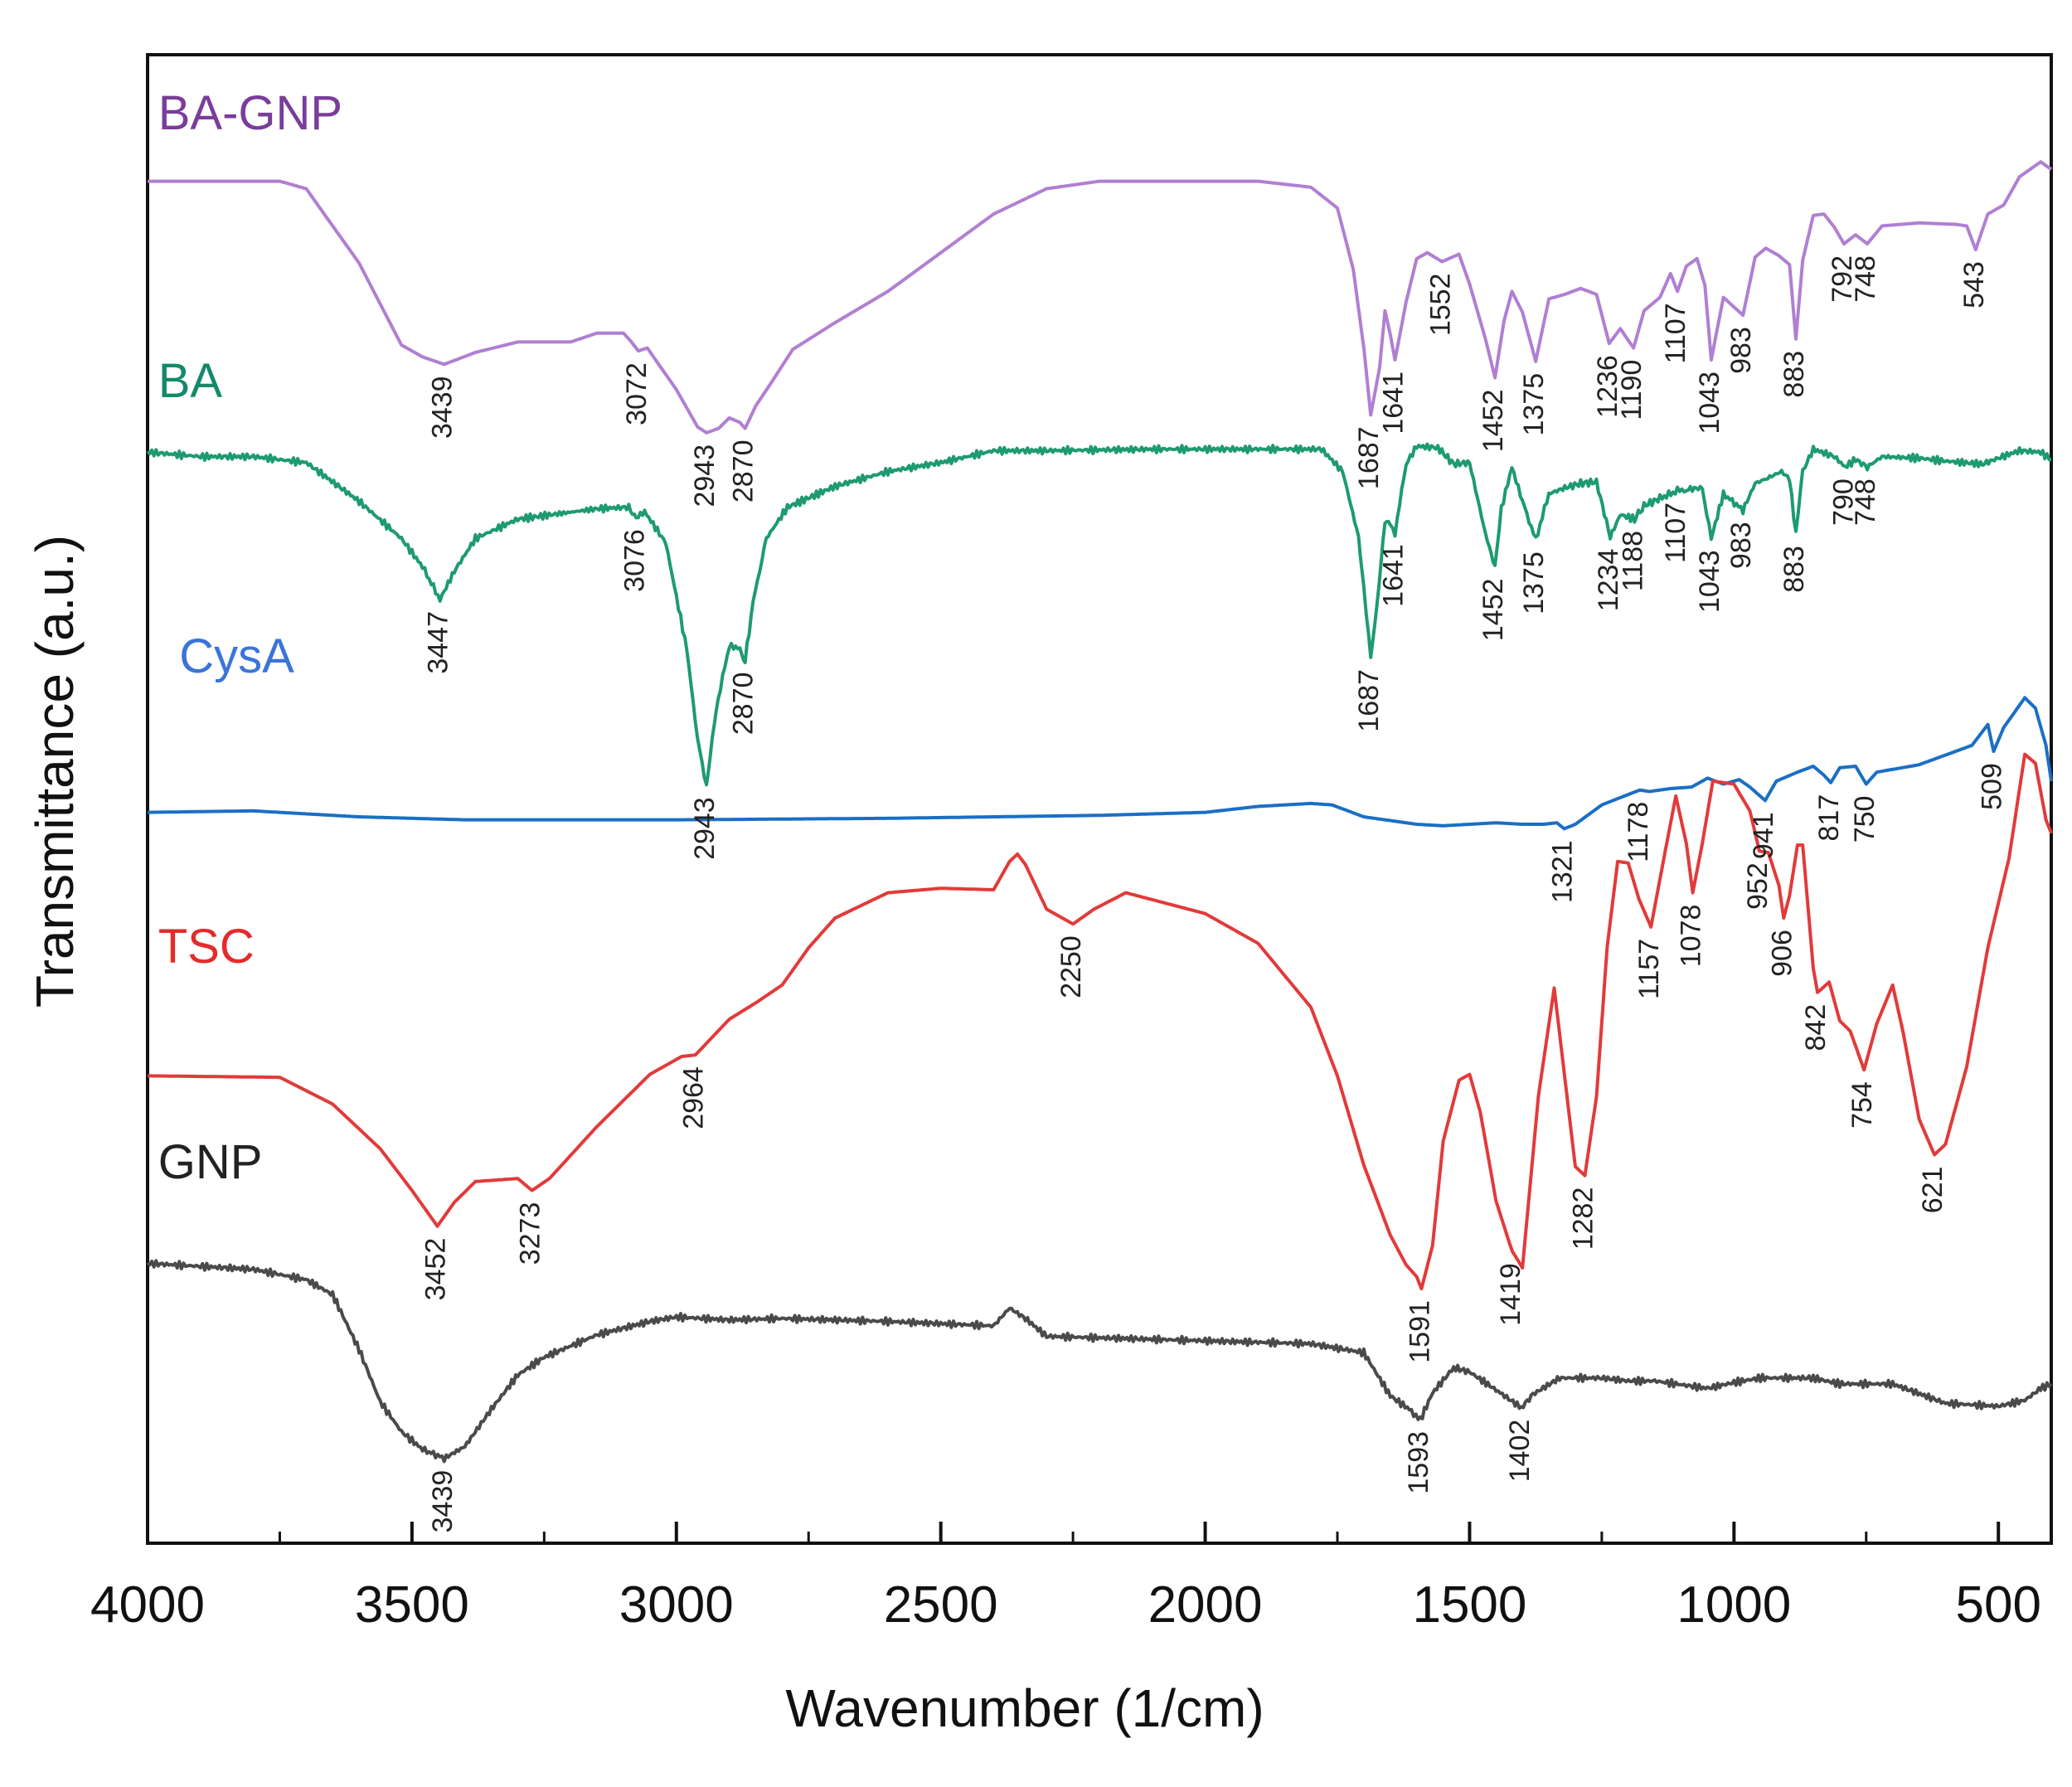 The width and height of the screenshot is (2072, 1787). Describe the element at coordinates (637, 393) in the screenshot. I see `peak-label-ba-gnp: 3072` at that location.